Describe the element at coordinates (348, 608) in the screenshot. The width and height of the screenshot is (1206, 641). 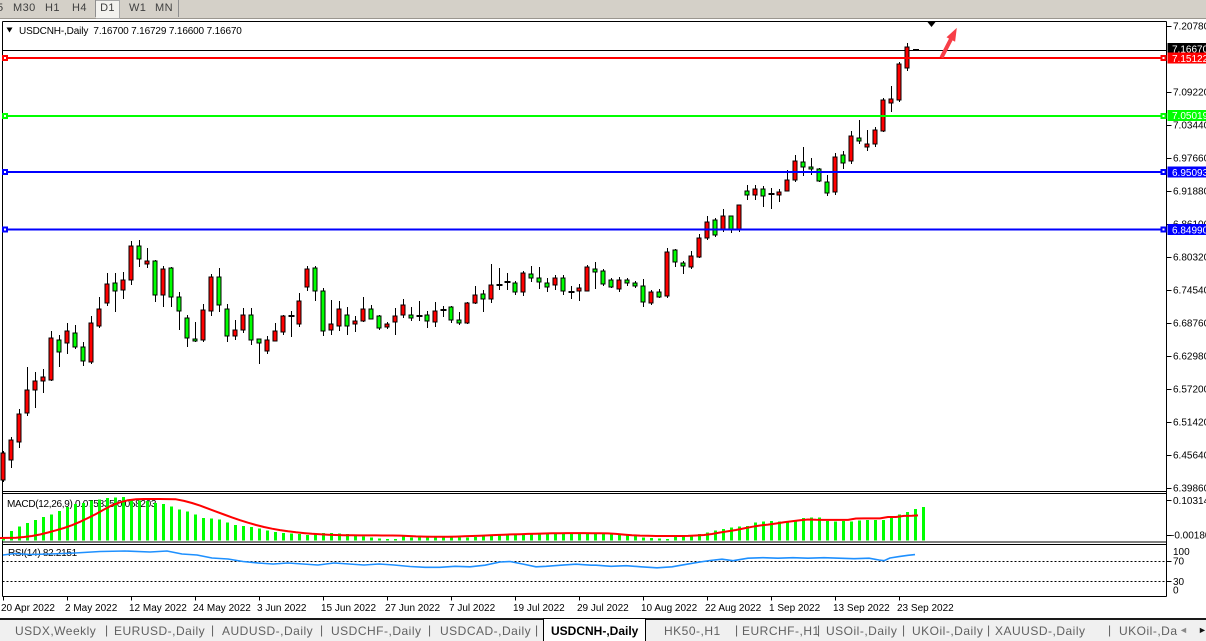
I see `svg-text: 15 Jun 2022` at that location.